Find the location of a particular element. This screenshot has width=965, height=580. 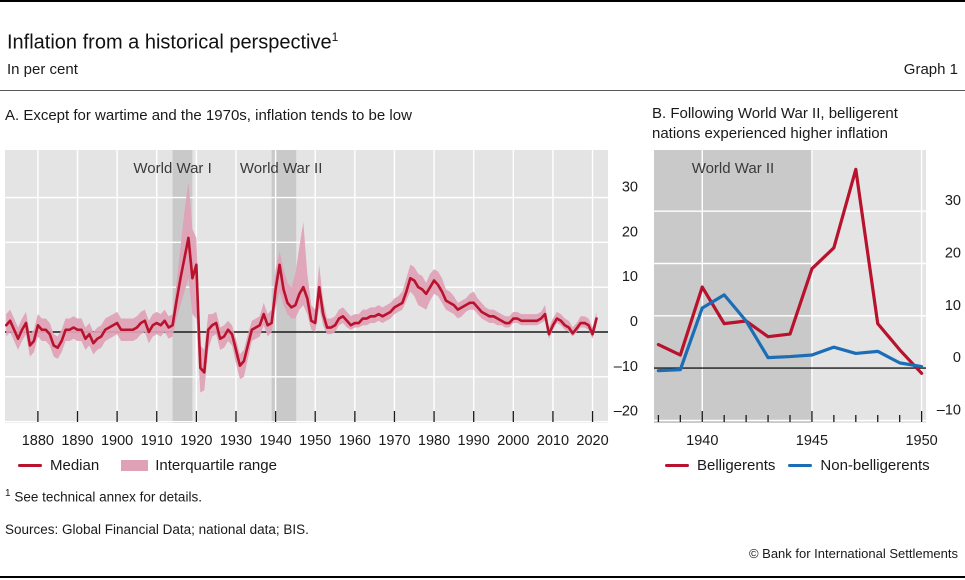

non-belligerents-line-swatch is located at coordinates (800, 465).